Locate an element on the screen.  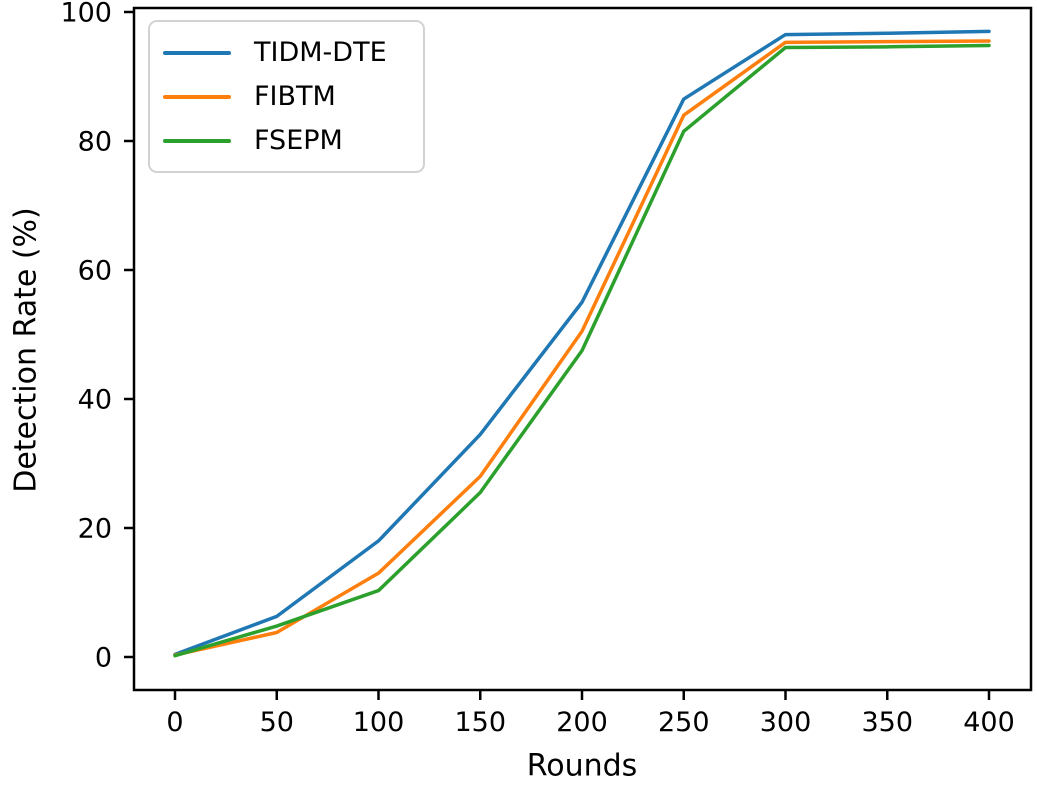
legend-line-swatch-fibtm is located at coordinates (197, 96).